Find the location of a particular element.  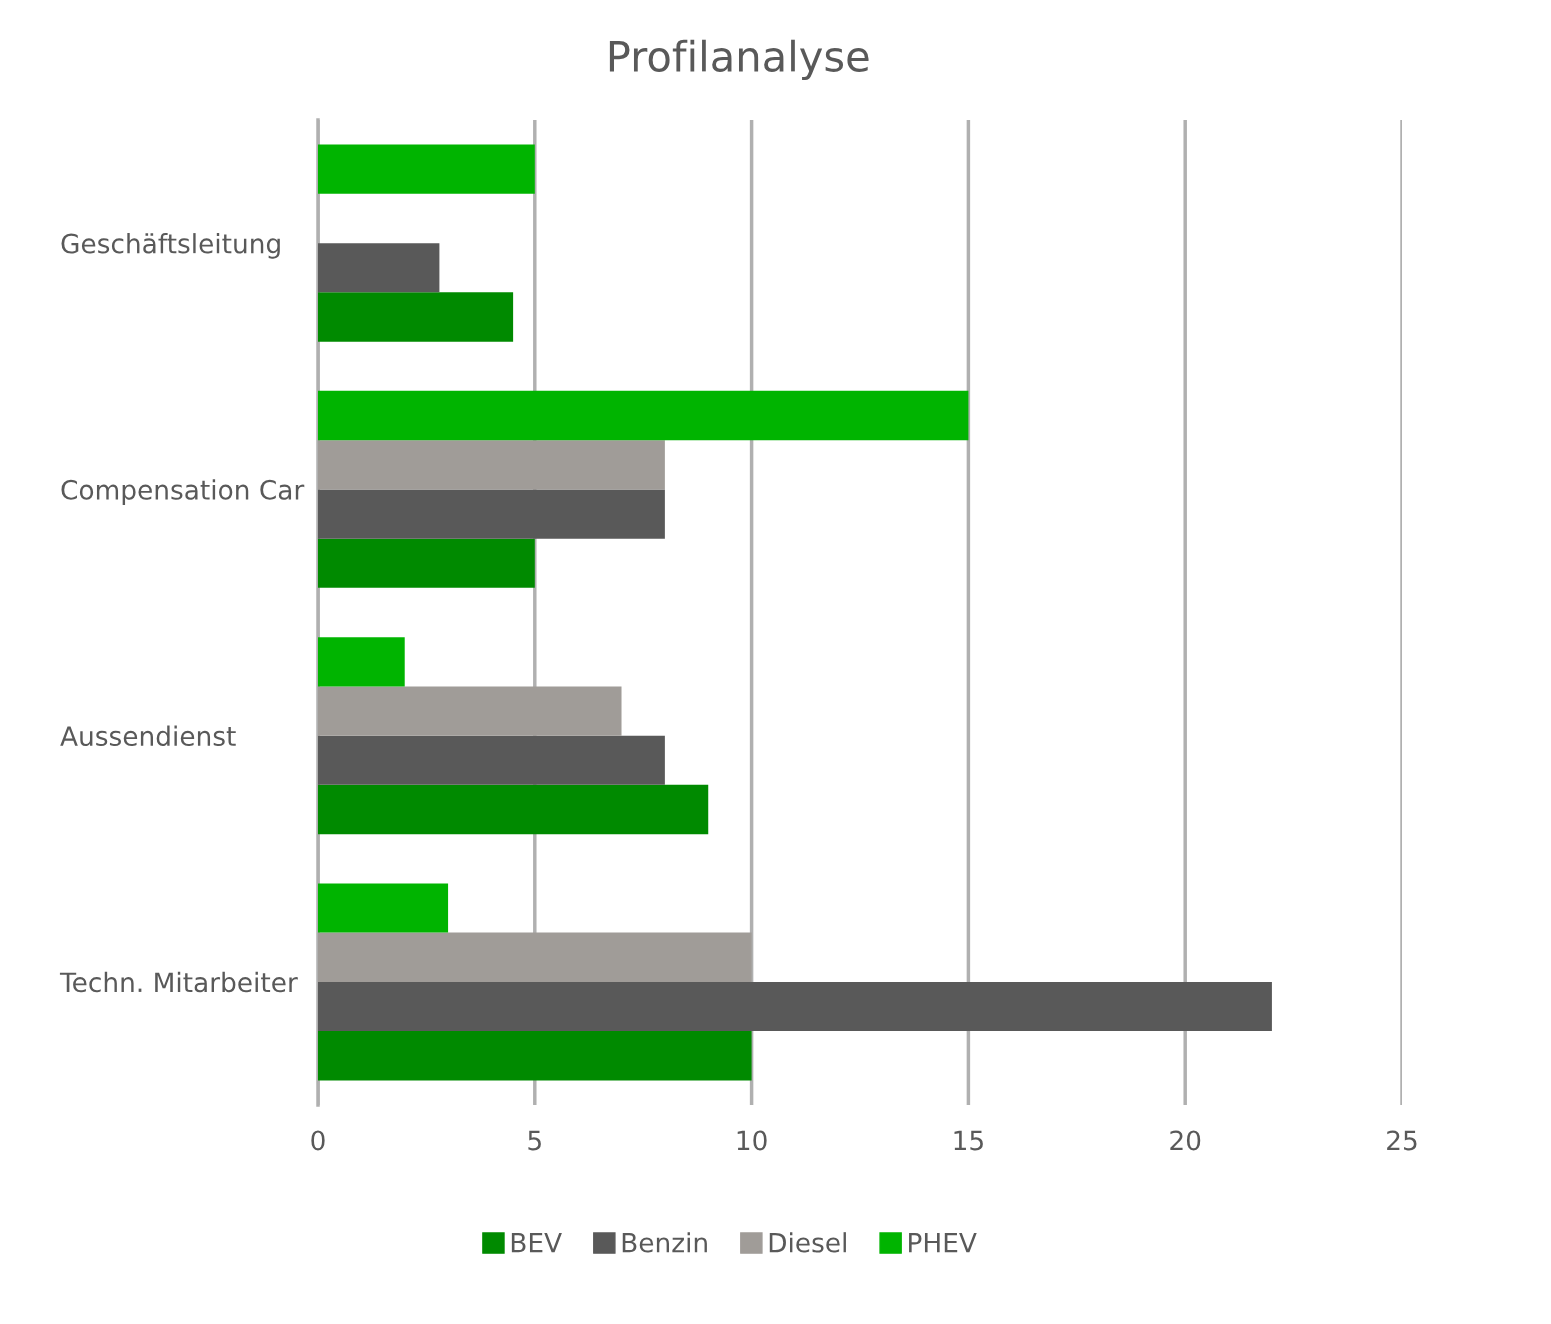

y-tick-label: Geschäftsleitung is located at coordinates (170, 246).